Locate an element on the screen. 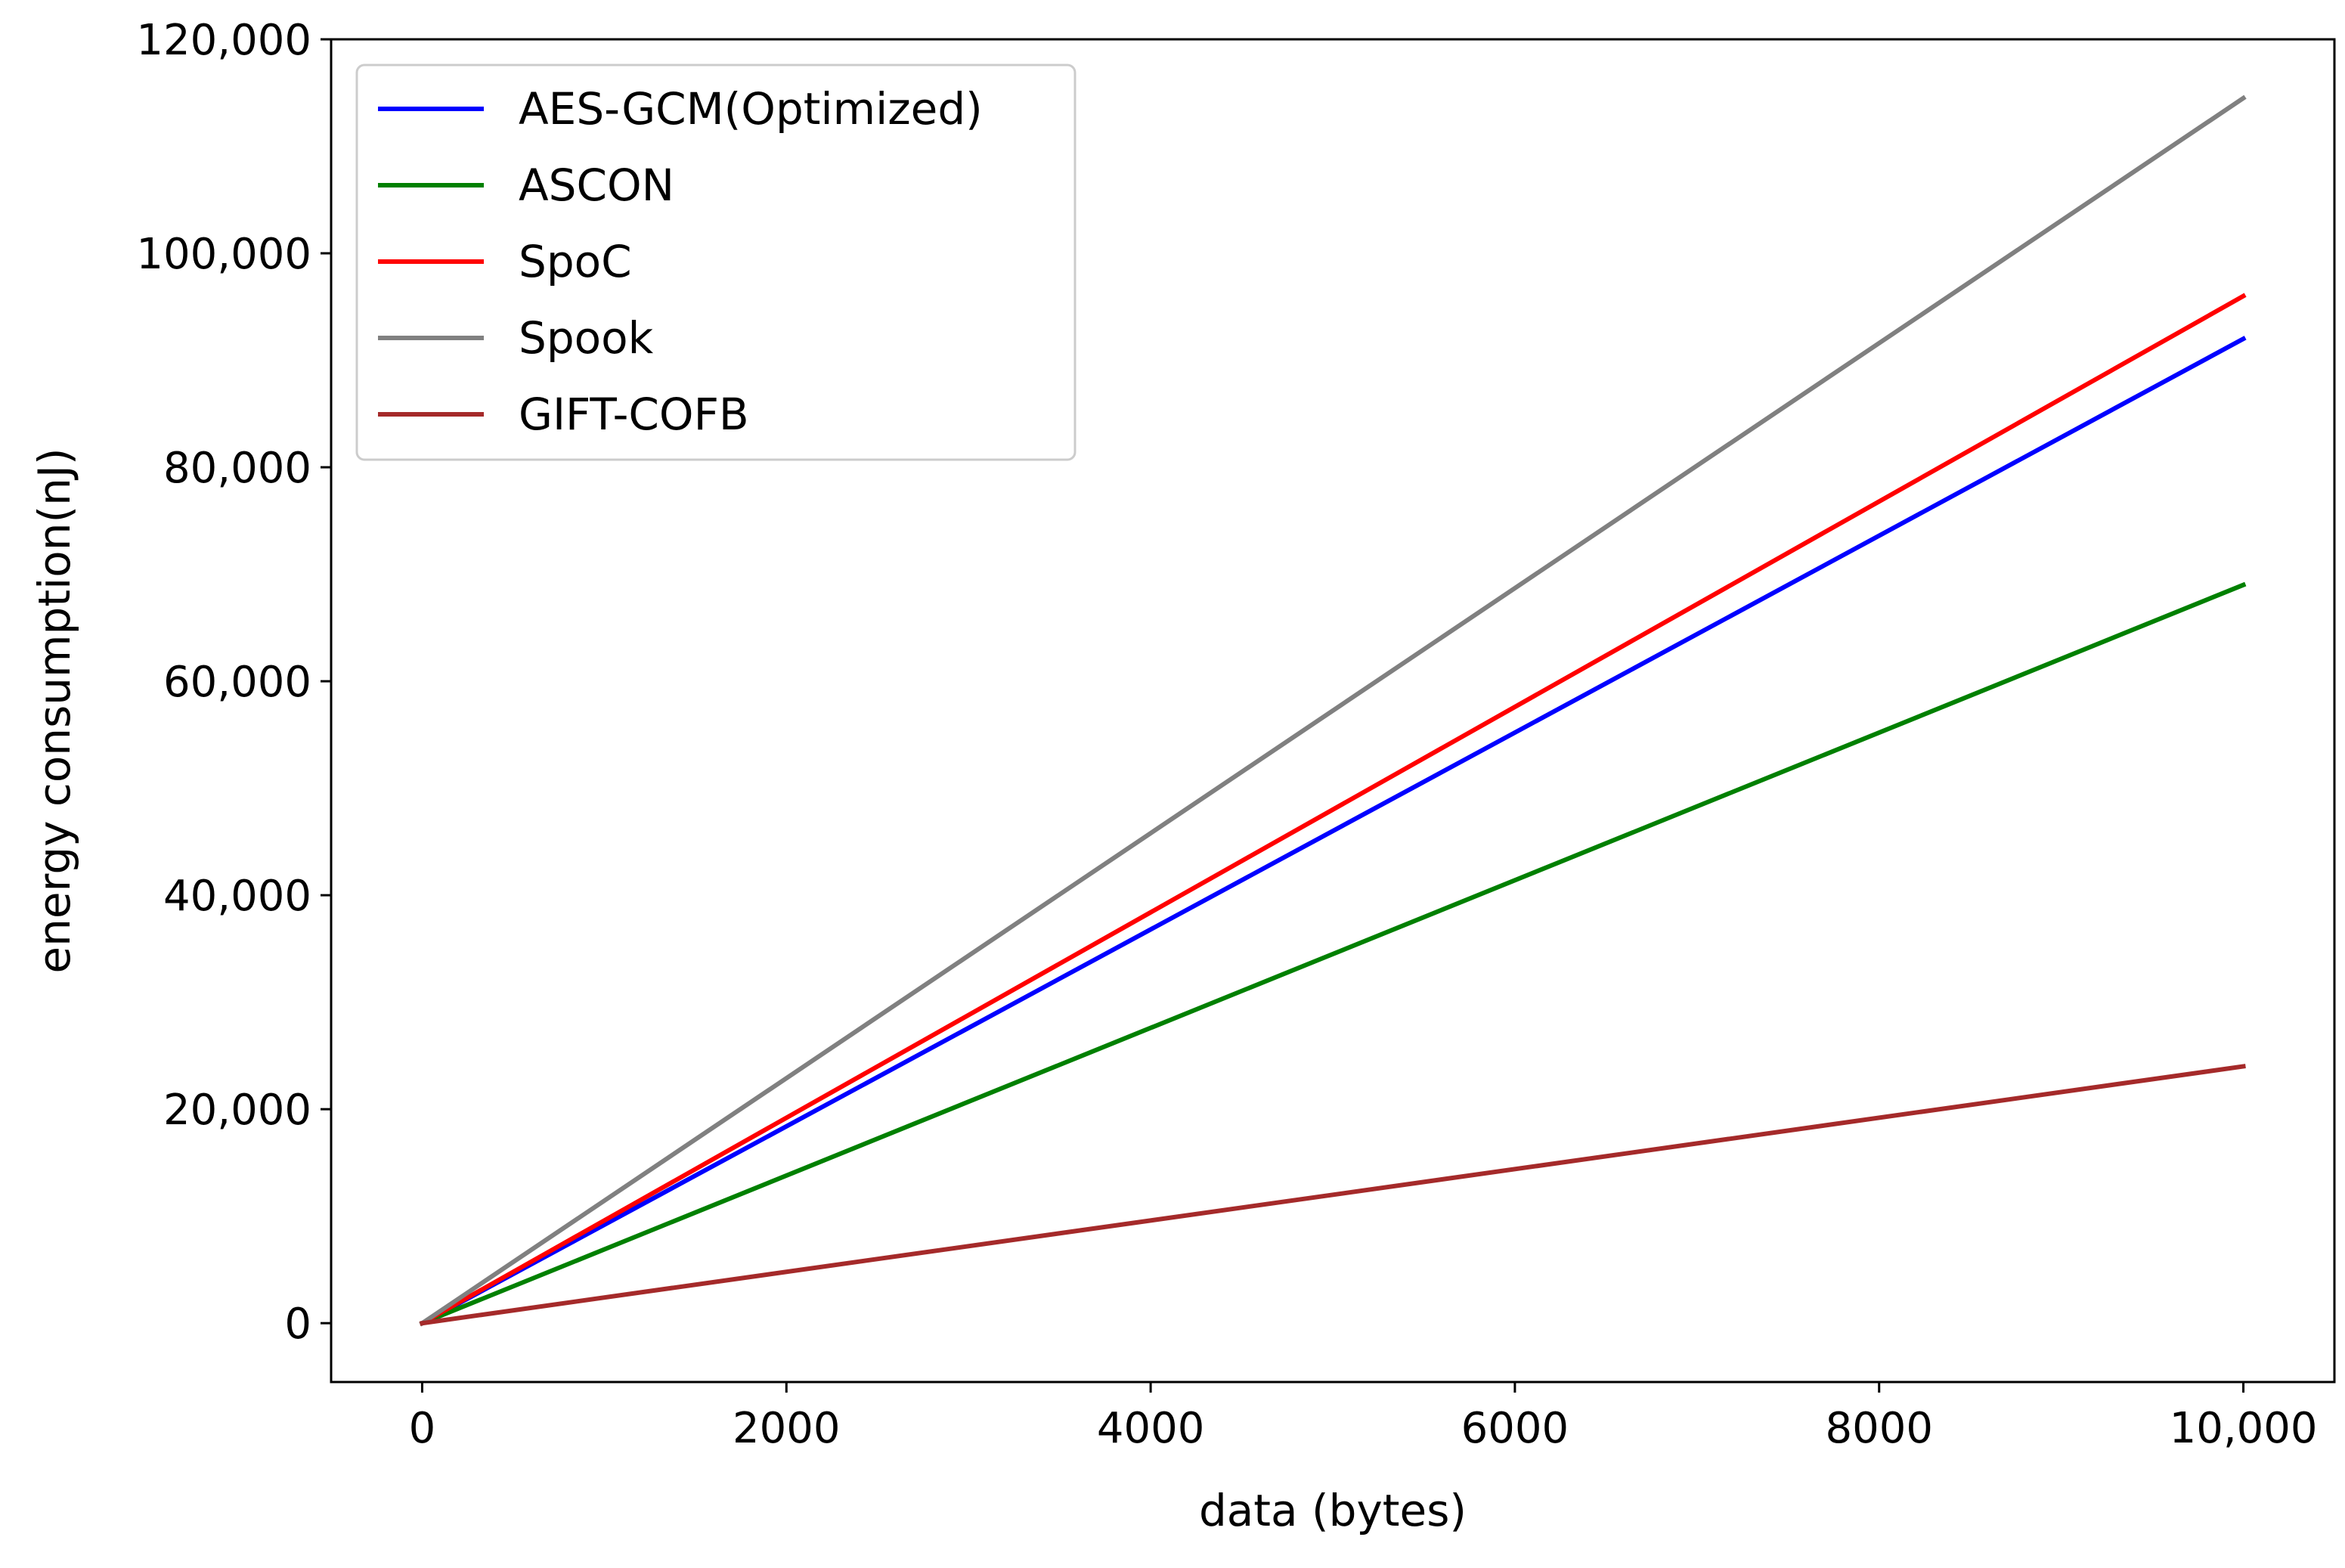 Image resolution: width=2345 pixels, height=1568 pixels. y-tick-label: 40,000 is located at coordinates (237, 896).